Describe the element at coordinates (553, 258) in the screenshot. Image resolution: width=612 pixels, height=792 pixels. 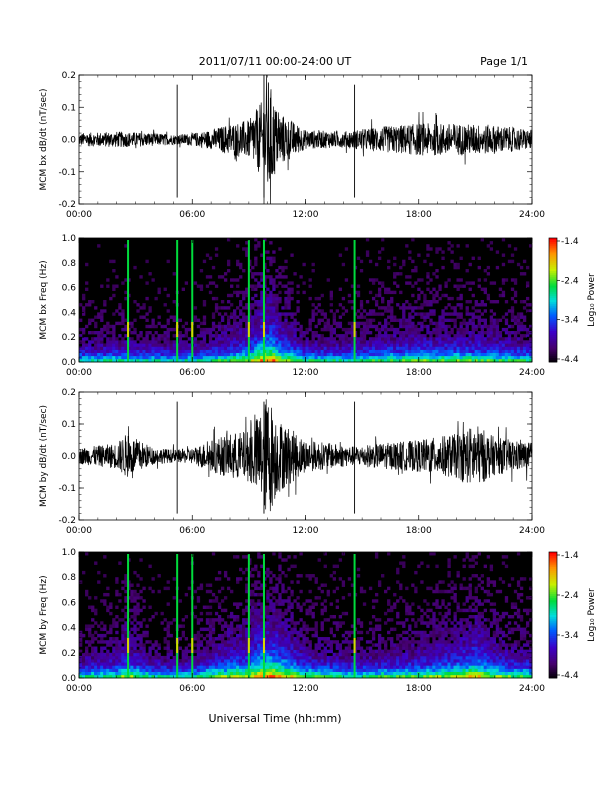
I see `colorbar-segment` at that location.